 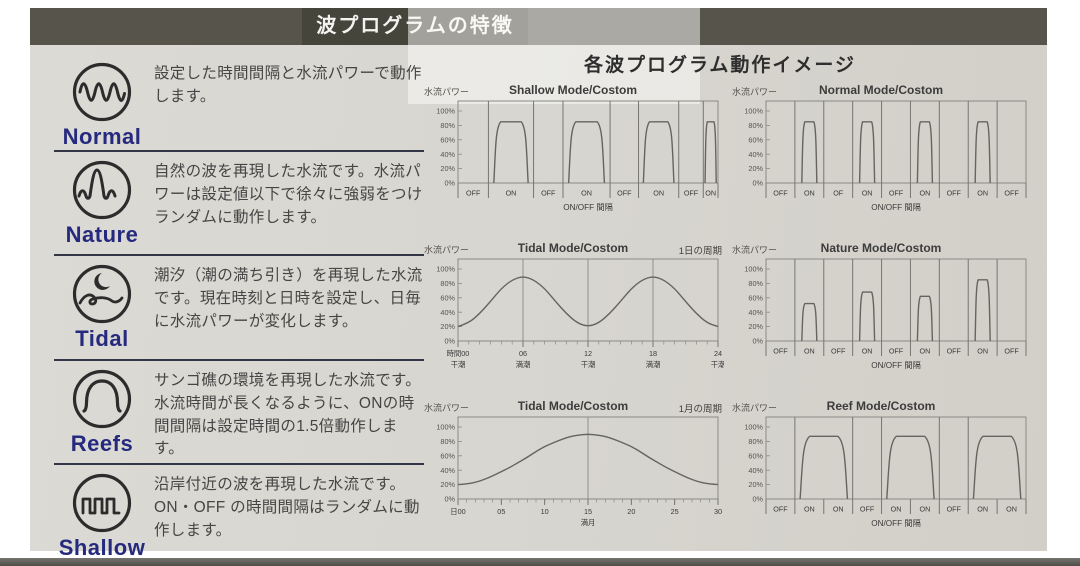 What do you see at coordinates (523, 364) in the screenshot?
I see `svg-text: 満潮` at bounding box center [523, 364].